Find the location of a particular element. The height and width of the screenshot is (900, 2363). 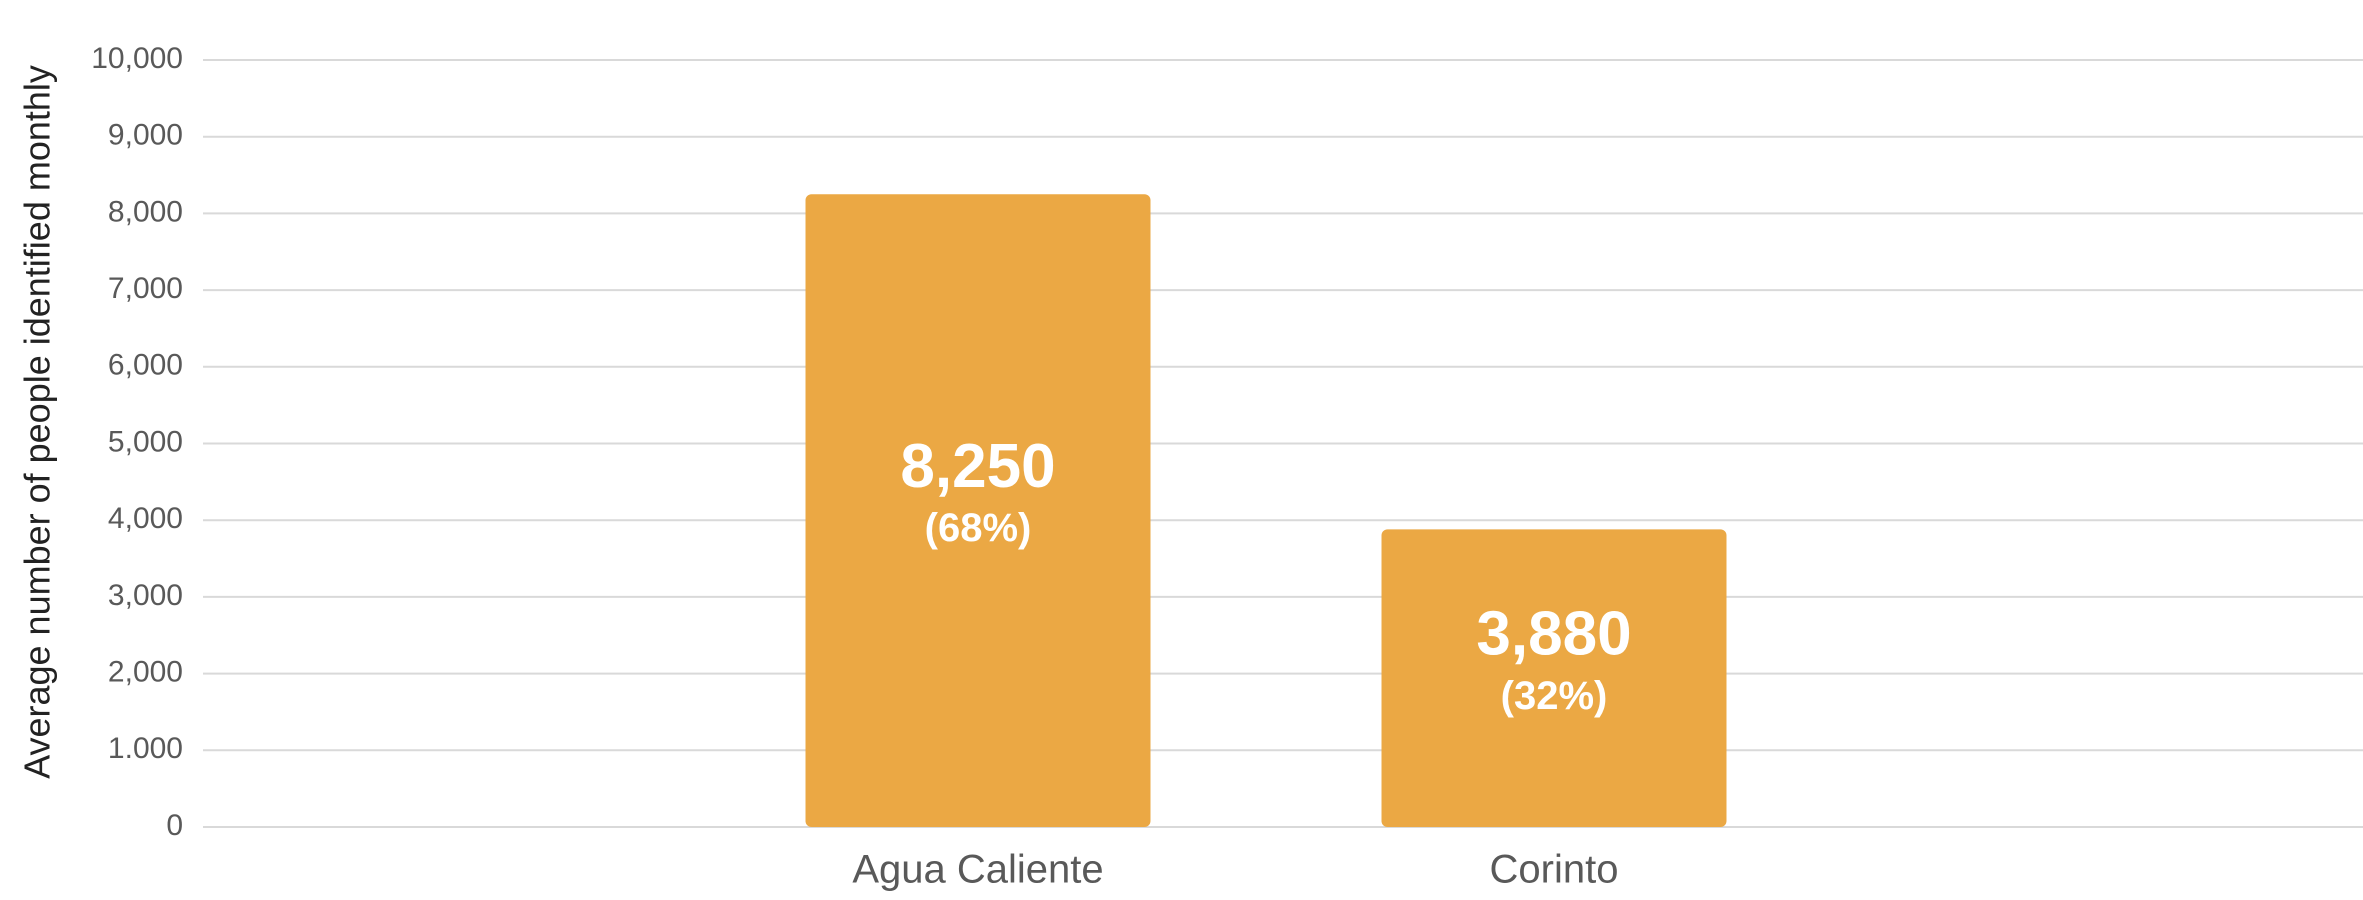

y-tick-label: 5,000 is located at coordinates (145, 441).